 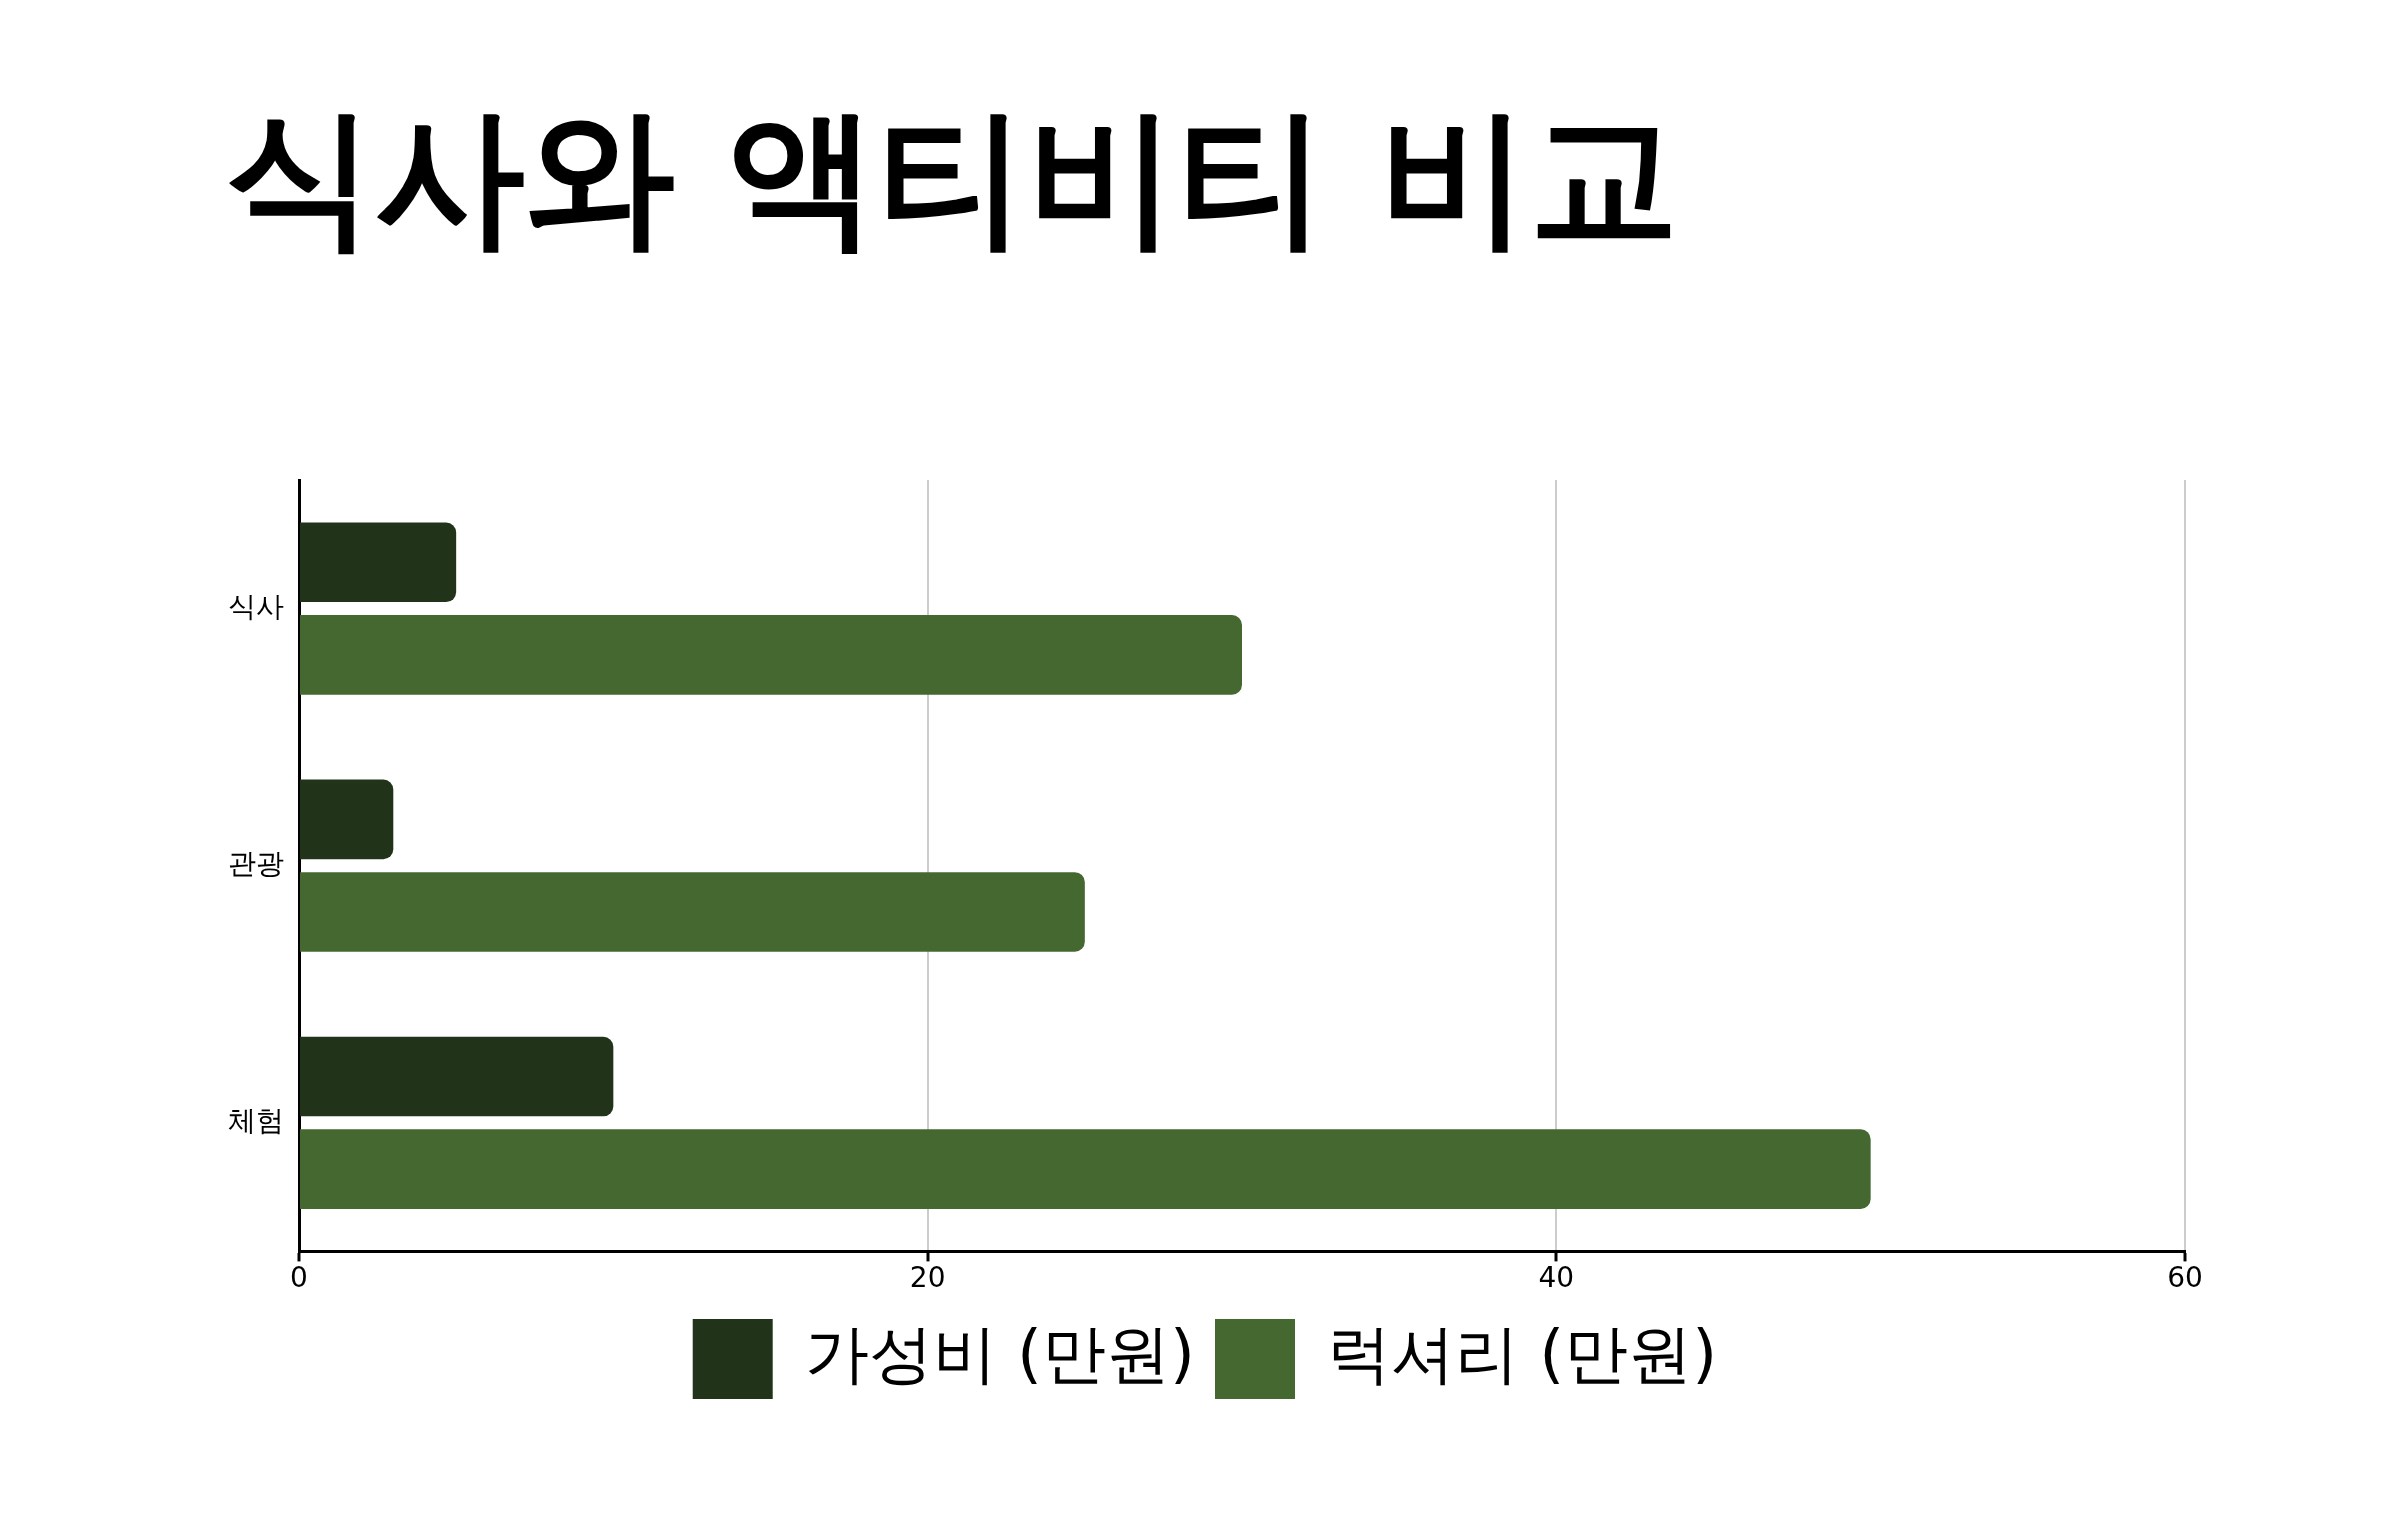 What do you see at coordinates (1522, 1353) in the screenshot?
I see `legend-label: 럭셔리 (만원)` at bounding box center [1522, 1353].